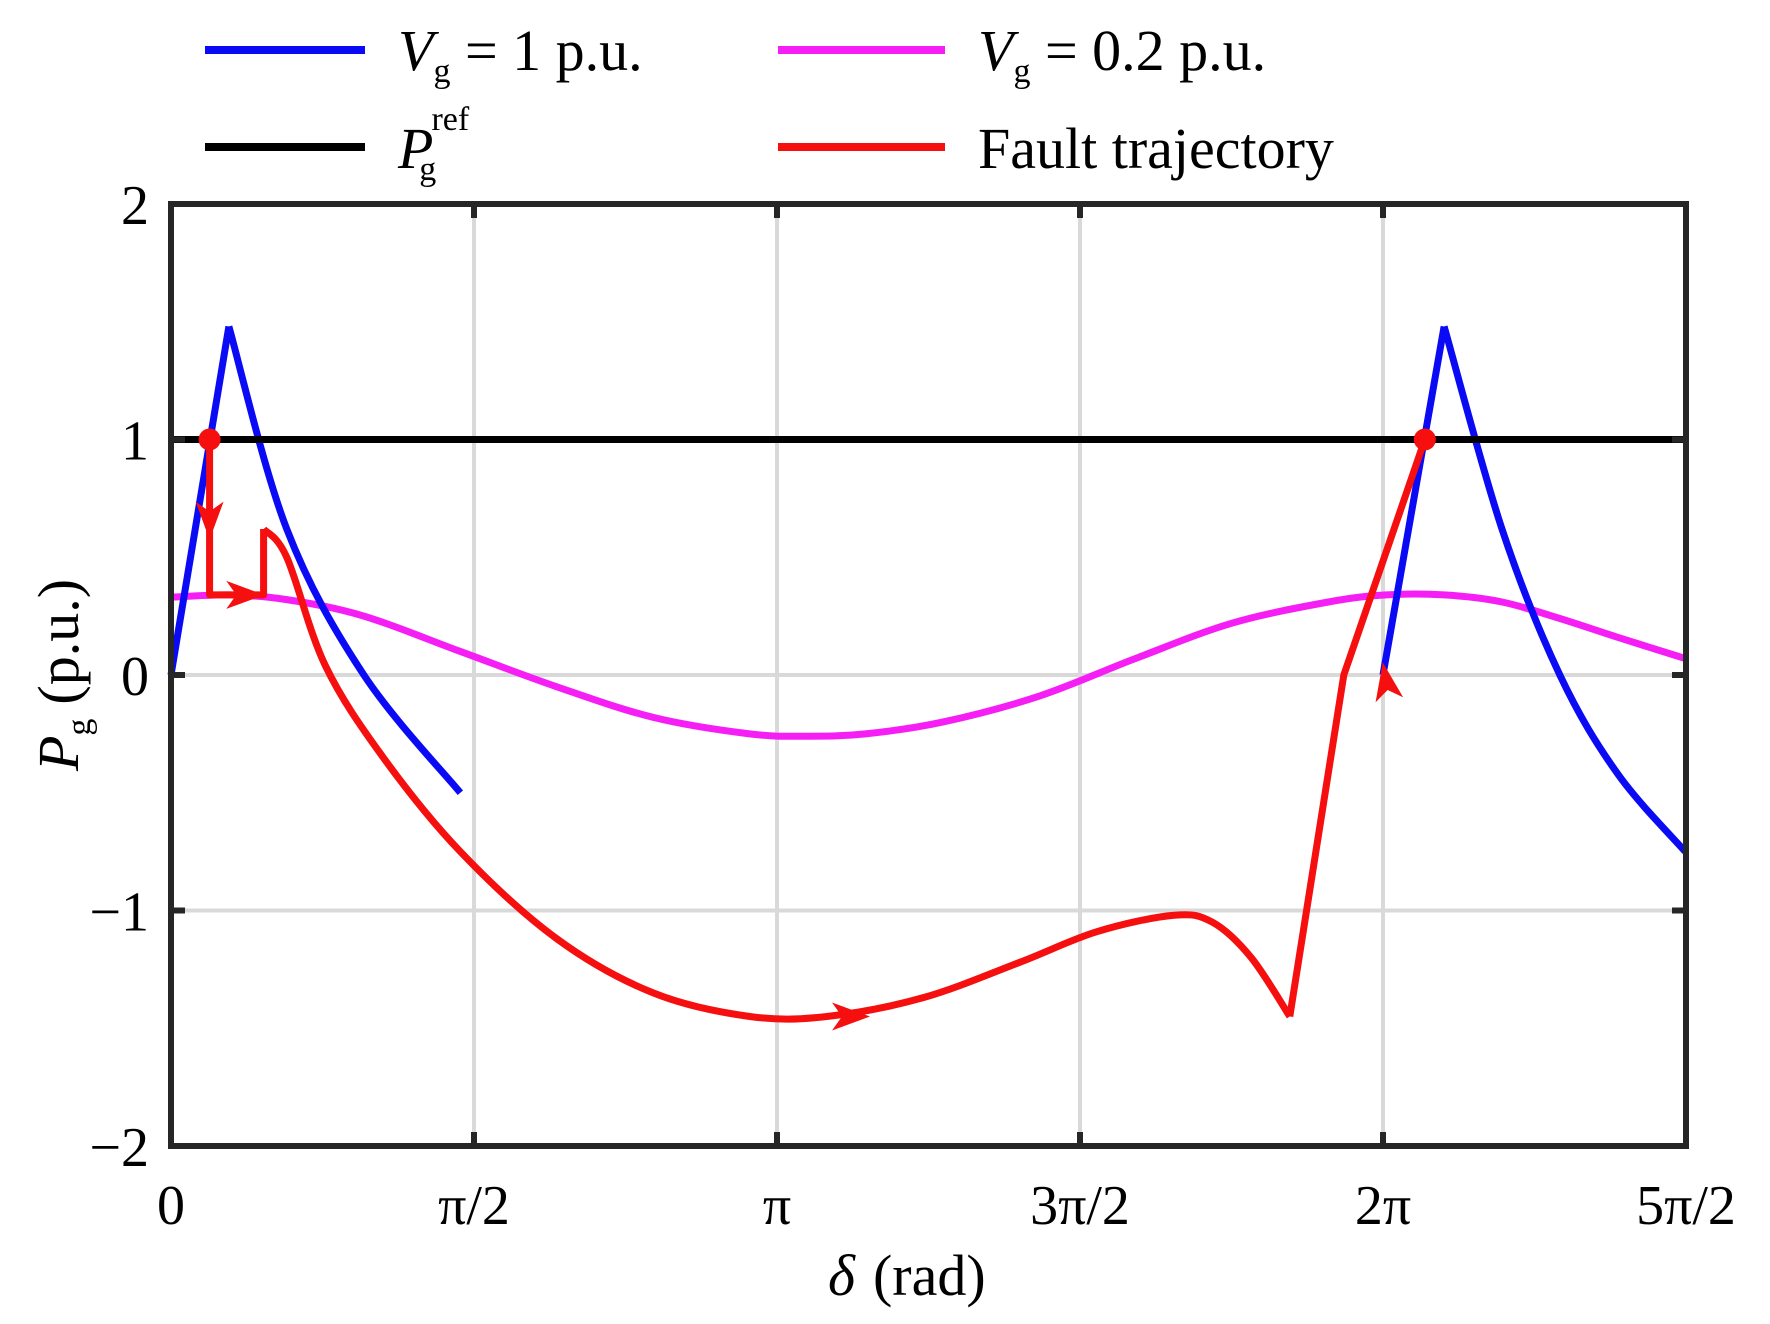 Image resolution: width=1770 pixels, height=1324 pixels. Describe the element at coordinates (907, 1275) in the screenshot. I see `x-axis-label: δ (rad)` at that location.